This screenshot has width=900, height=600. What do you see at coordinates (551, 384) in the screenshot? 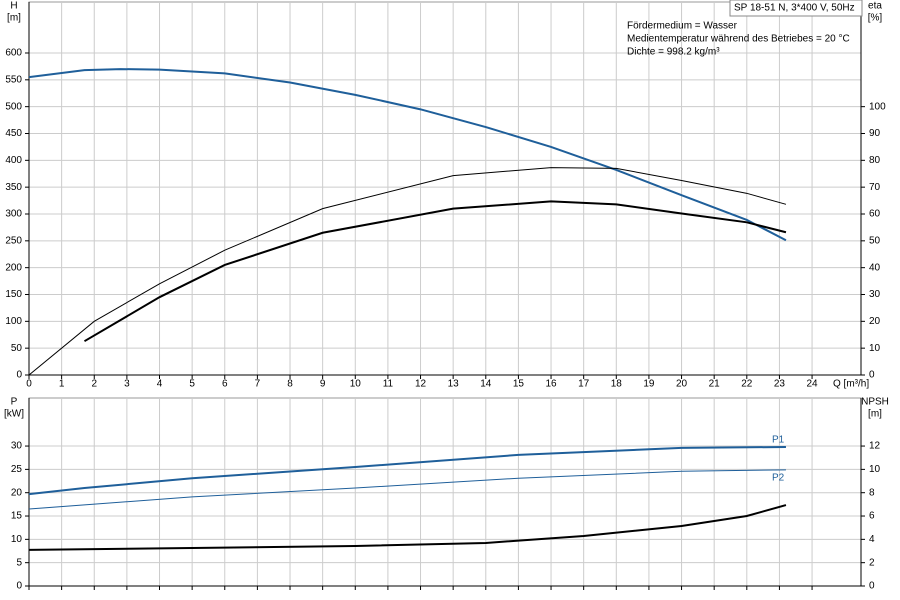
I see `x-tick-label: 16` at bounding box center [551, 384].